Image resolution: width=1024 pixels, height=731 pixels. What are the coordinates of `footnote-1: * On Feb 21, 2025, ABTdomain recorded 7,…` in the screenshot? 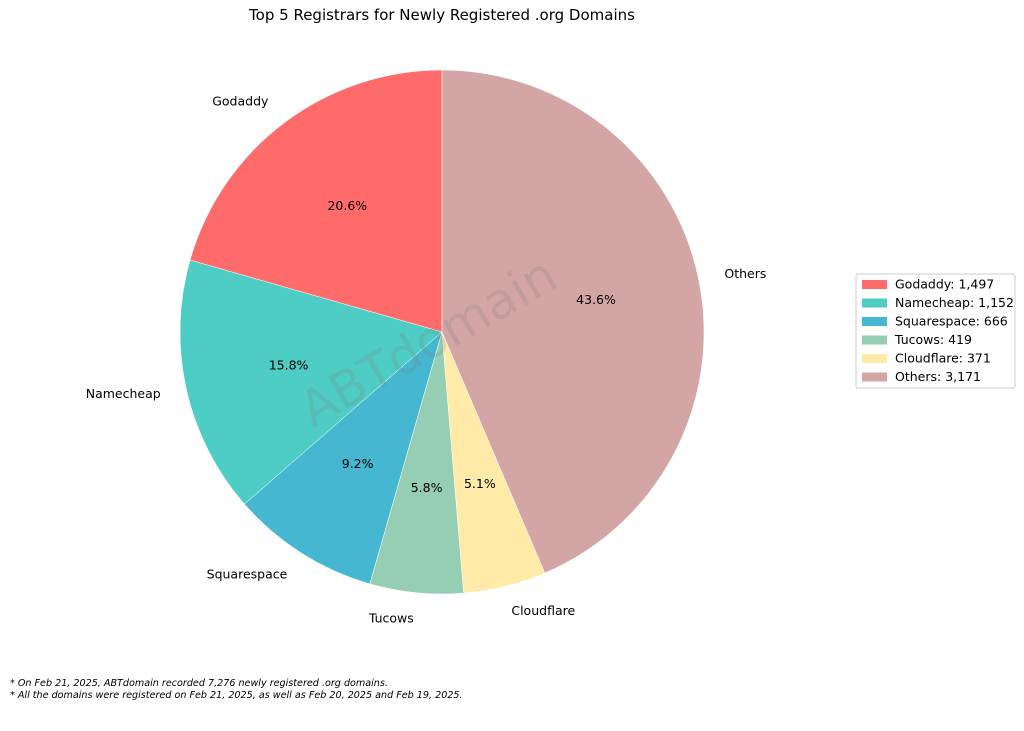 It's located at (199, 683).